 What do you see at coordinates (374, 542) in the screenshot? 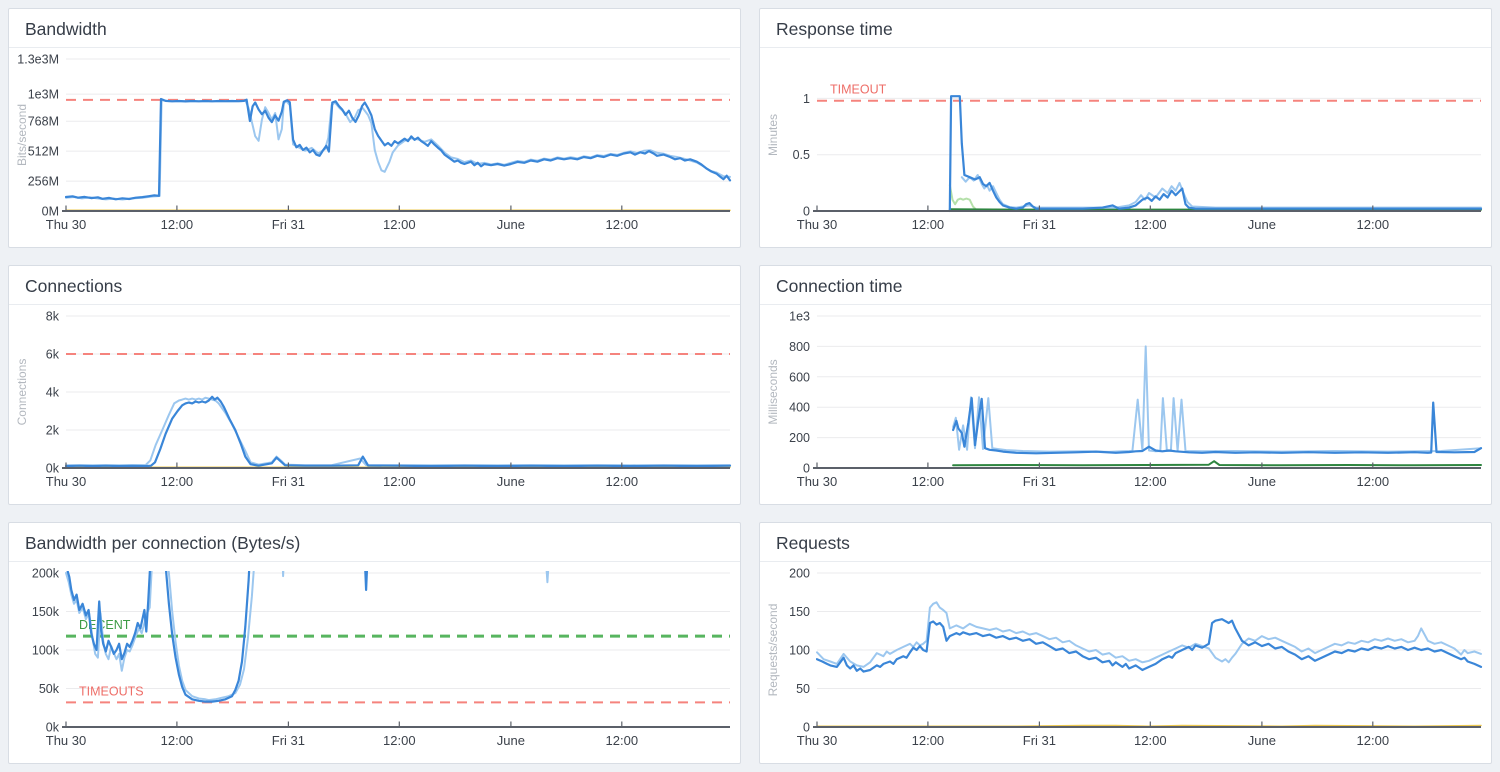
I see `chart-title-bandwidth-per-connection: Bandwidth per connection (Bytes/s)` at bounding box center [374, 542].